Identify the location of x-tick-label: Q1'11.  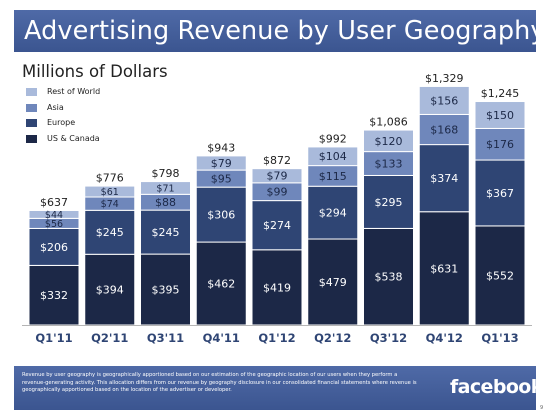
(53, 338).